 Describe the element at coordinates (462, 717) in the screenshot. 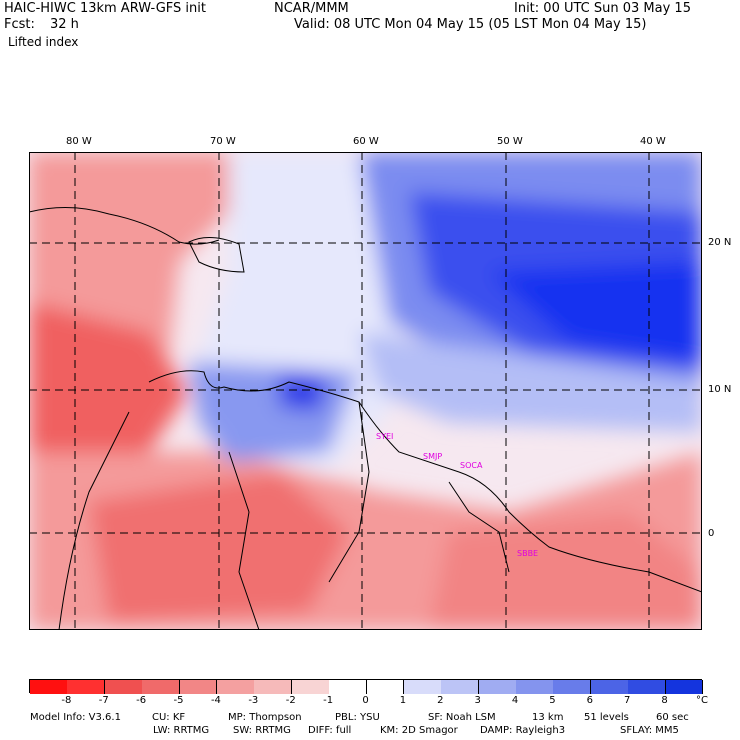

I see `footer-sf: SF: Noah LSM` at that location.